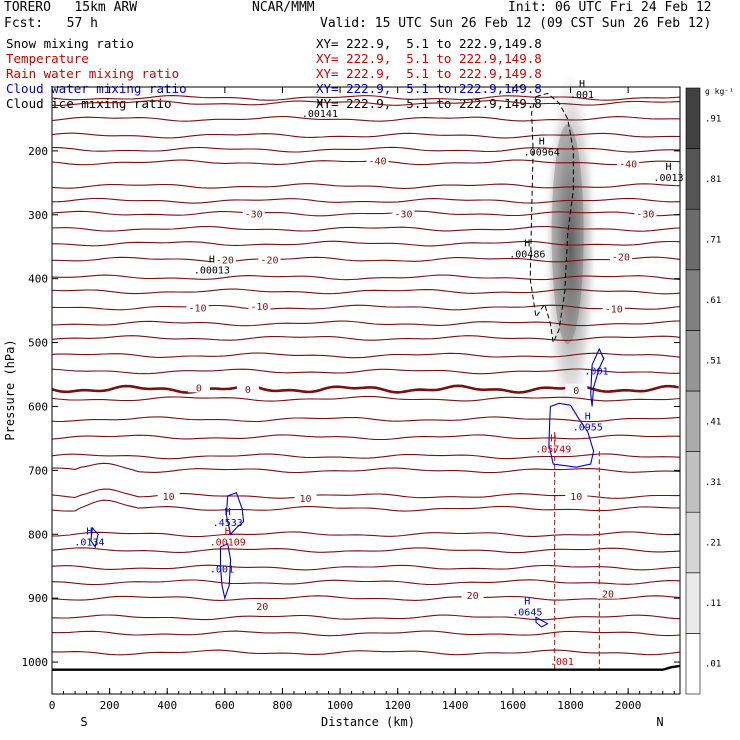 Image resolution: width=740 pixels, height=740 pixels. Describe the element at coordinates (703, 391) in the screenshot. I see `colorbar: .01 .11 .21 .31 .41 .51 .61 .71 .81 .91` at that location.